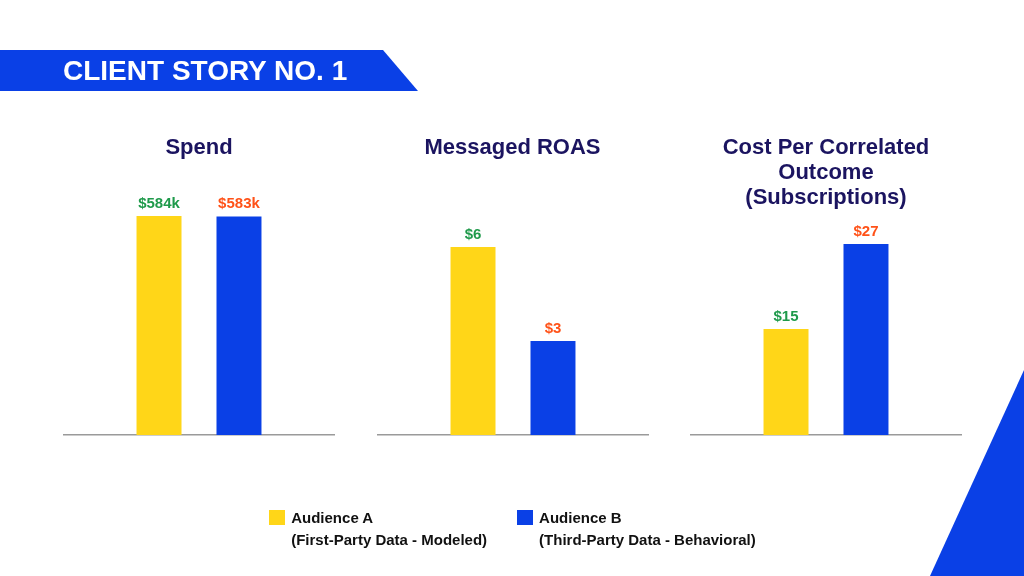  I want to click on data-label: $3, so click(552, 327).